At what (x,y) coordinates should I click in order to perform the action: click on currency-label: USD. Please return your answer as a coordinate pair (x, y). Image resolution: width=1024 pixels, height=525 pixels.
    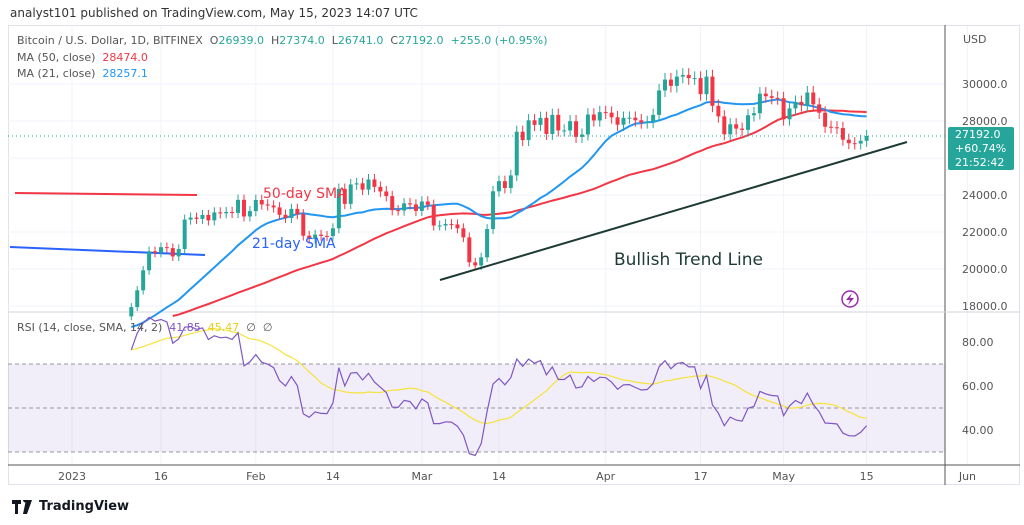
    Looking at the image, I should click on (975, 39).